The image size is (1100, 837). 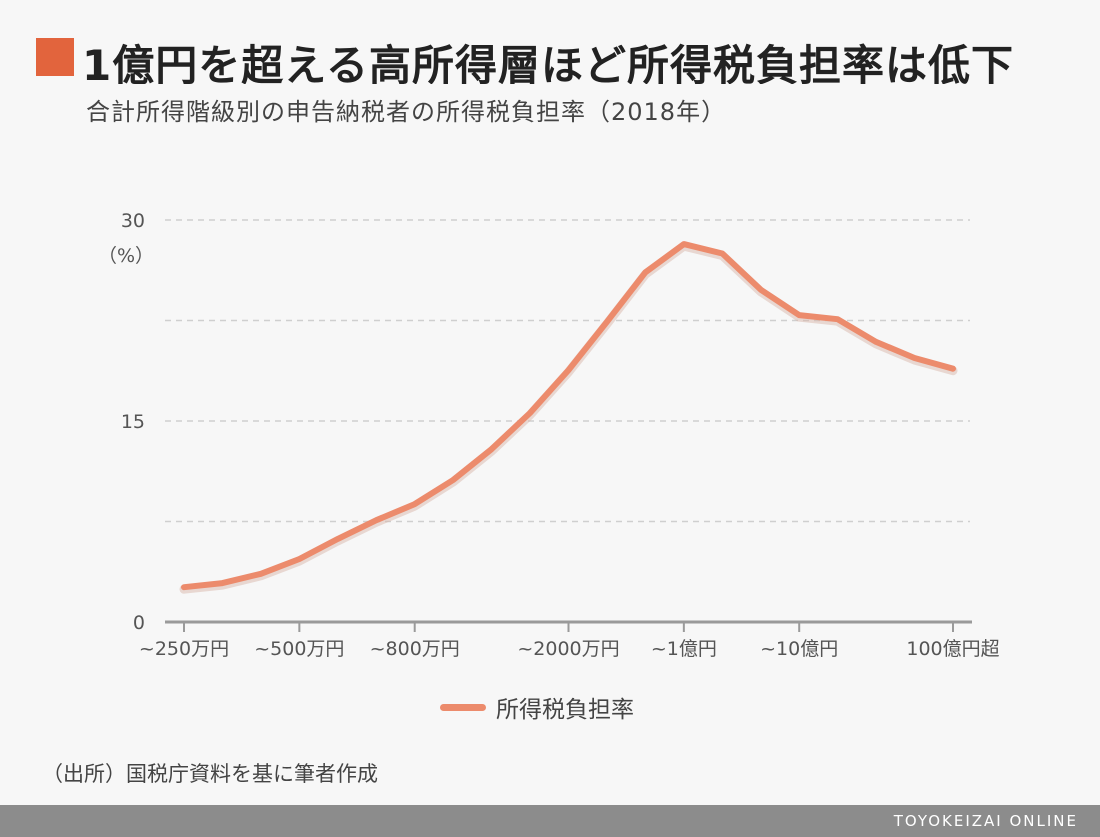 I want to click on x-tick-label: ~500万円, so click(x=299, y=649).